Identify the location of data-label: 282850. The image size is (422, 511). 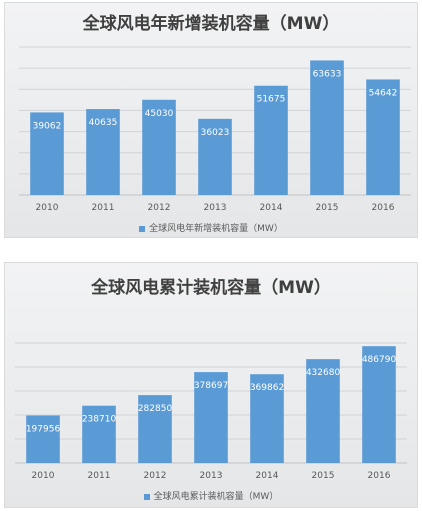
(155, 409).